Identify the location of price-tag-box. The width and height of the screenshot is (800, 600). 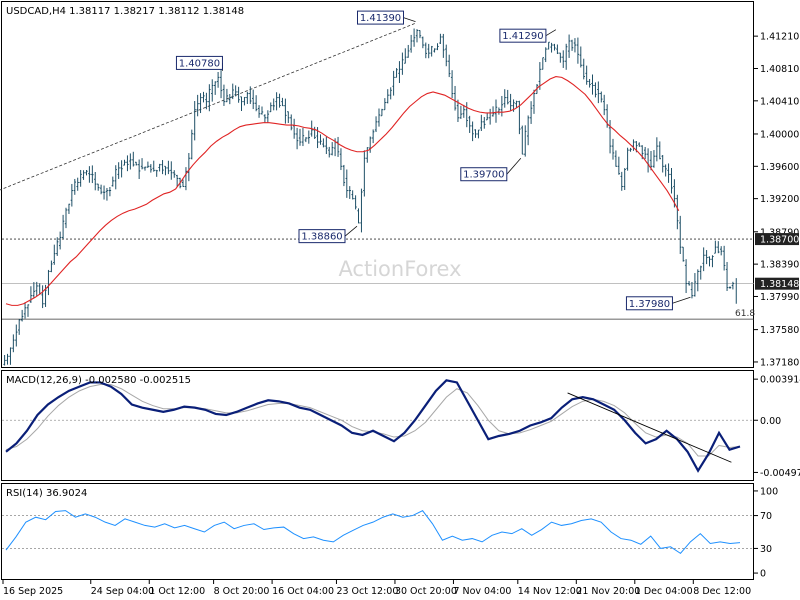
(777, 283).